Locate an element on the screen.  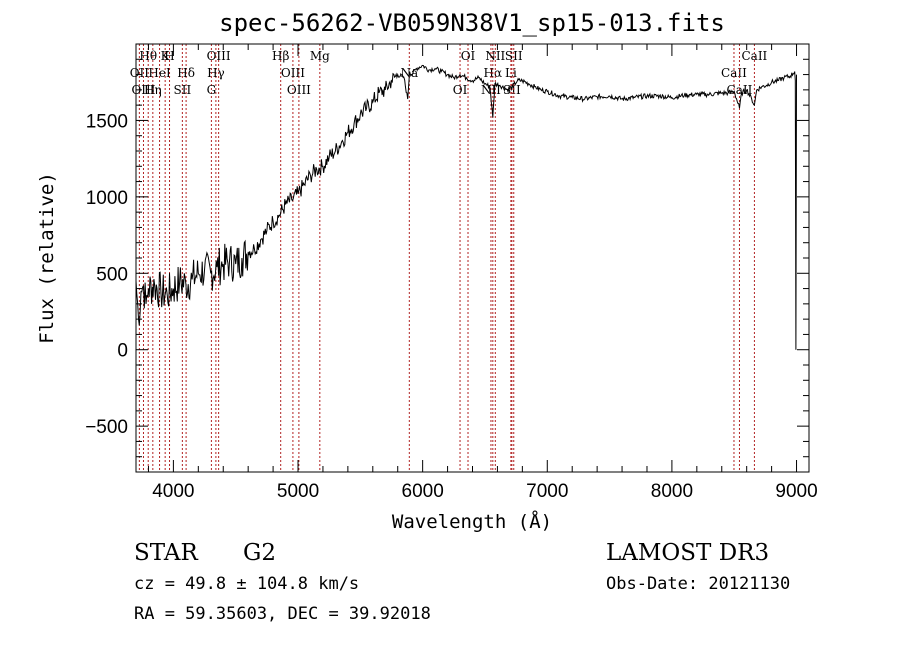
x-tick-label-5: 9000 is located at coordinates (796, 491).